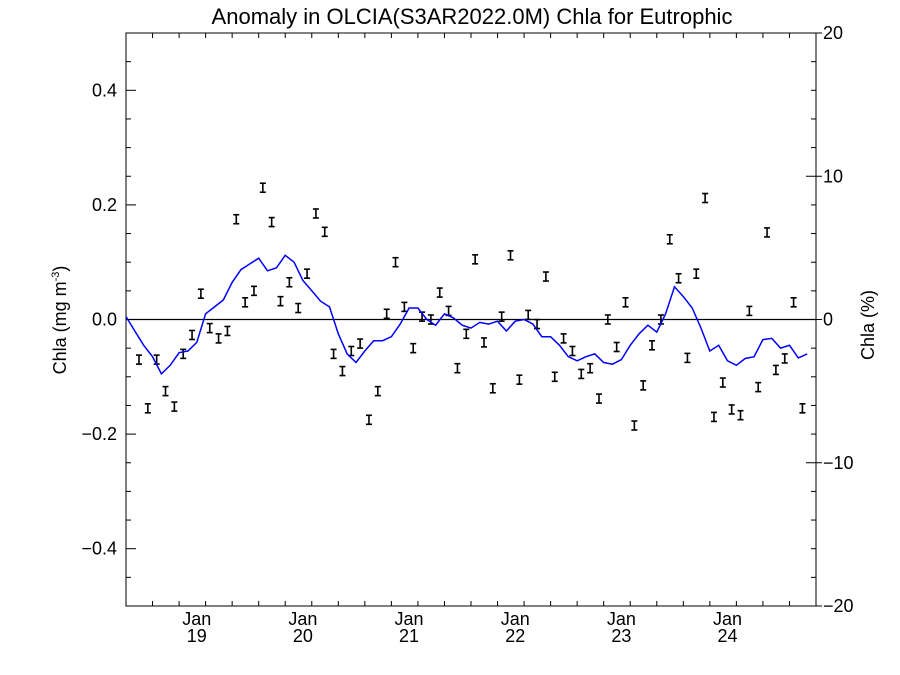 This screenshot has width=900, height=675. I want to click on x-tick-year-label: 23, so click(621, 636).